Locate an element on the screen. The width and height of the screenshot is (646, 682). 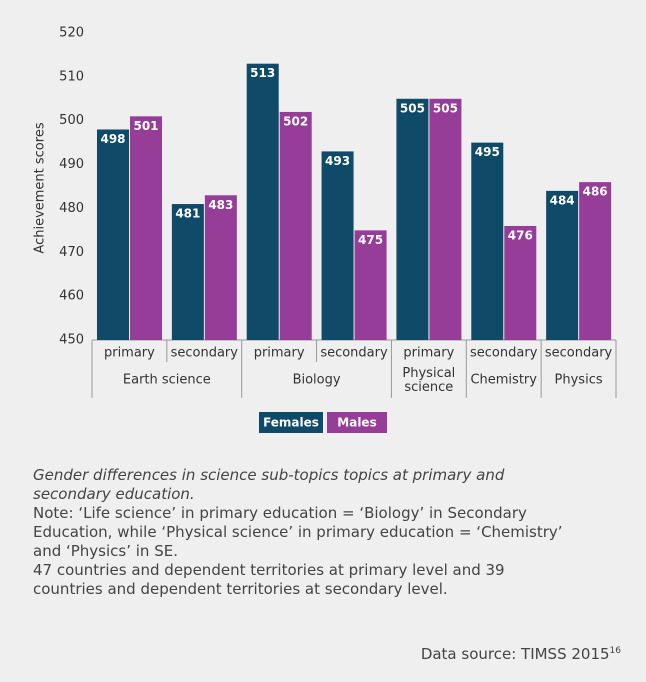
y-tick-label: 460 is located at coordinates (71, 296).